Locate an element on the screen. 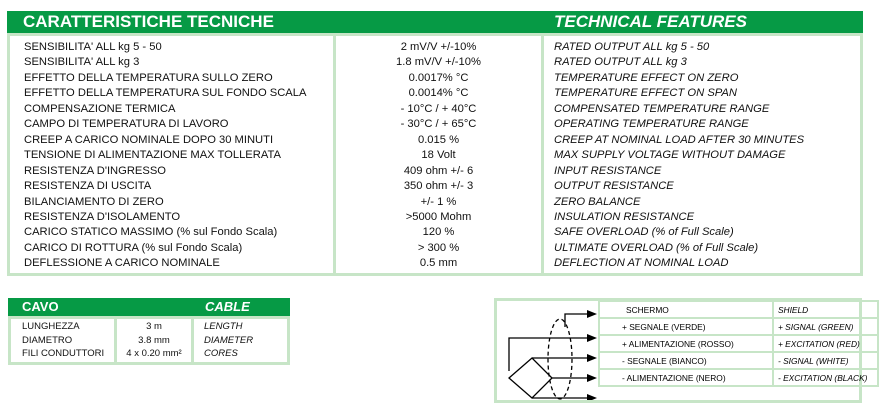 The height and width of the screenshot is (411, 879). spec-label-en: CREEP AT NOMINAL LOAD AFTER 30 MINUTES is located at coordinates (679, 139).